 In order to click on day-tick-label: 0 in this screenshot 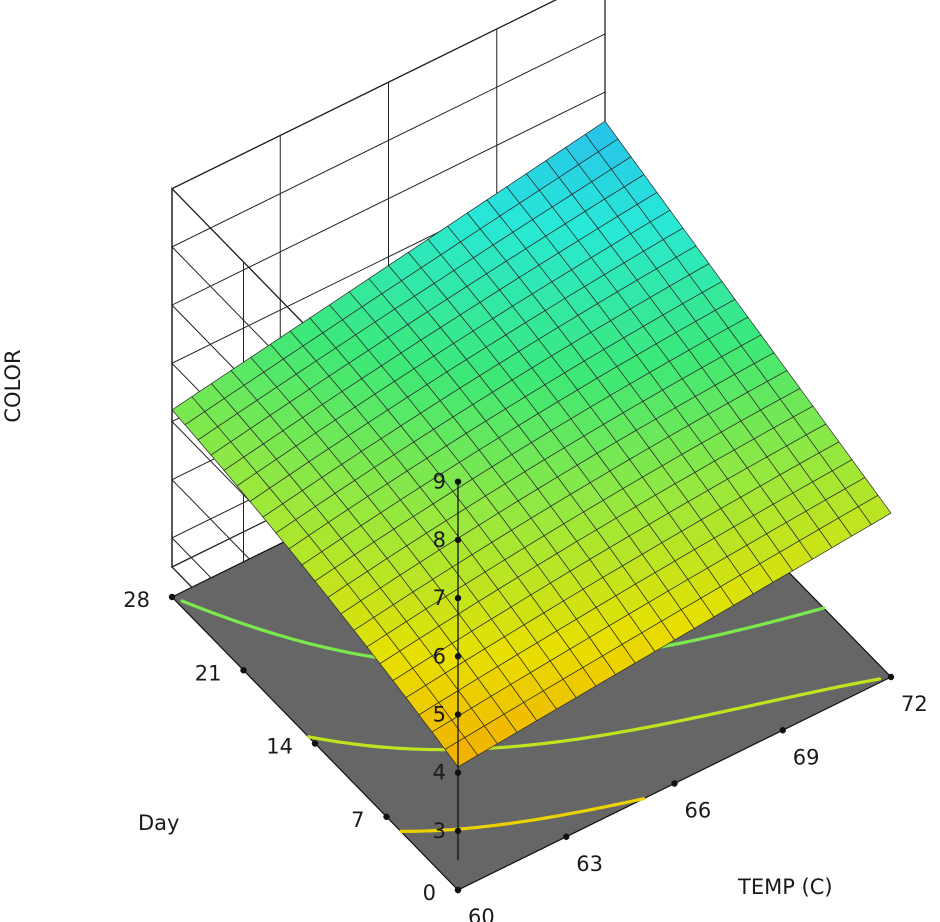, I will do `click(429, 893)`.